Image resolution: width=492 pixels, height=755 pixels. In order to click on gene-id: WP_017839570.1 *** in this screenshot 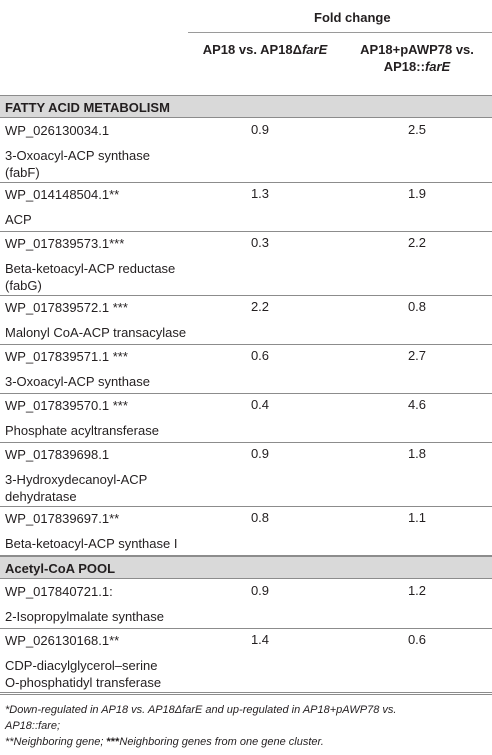, I will do `click(66, 405)`.